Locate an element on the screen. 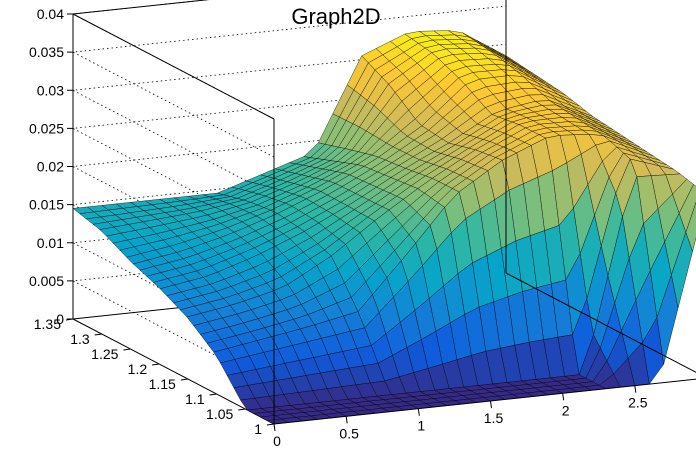 The width and height of the screenshot is (696, 472). y-tick-label: 1.05 is located at coordinates (219, 414).